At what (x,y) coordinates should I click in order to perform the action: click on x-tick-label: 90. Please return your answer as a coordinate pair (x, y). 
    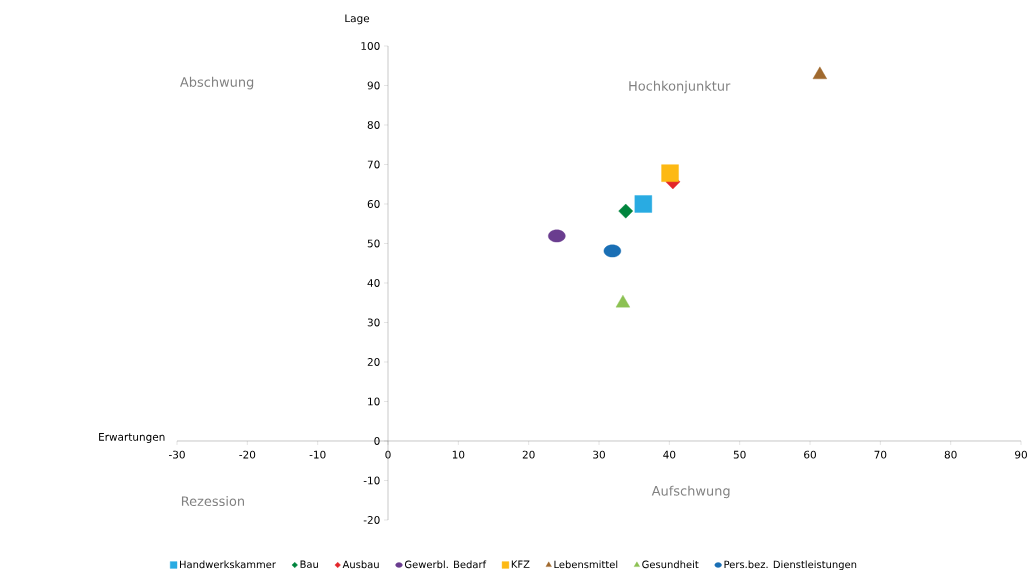
    Looking at the image, I should click on (1021, 454).